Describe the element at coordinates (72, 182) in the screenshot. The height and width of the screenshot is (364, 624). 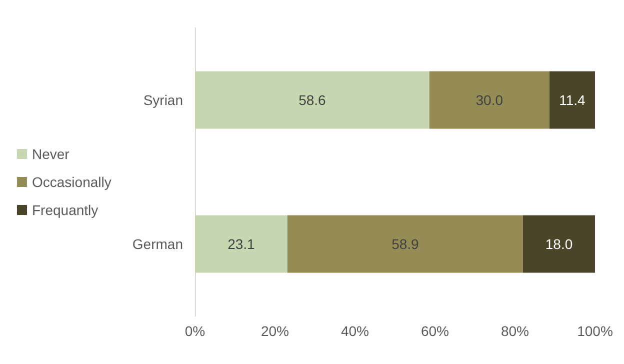
I see `legend-label: Occasionally` at that location.